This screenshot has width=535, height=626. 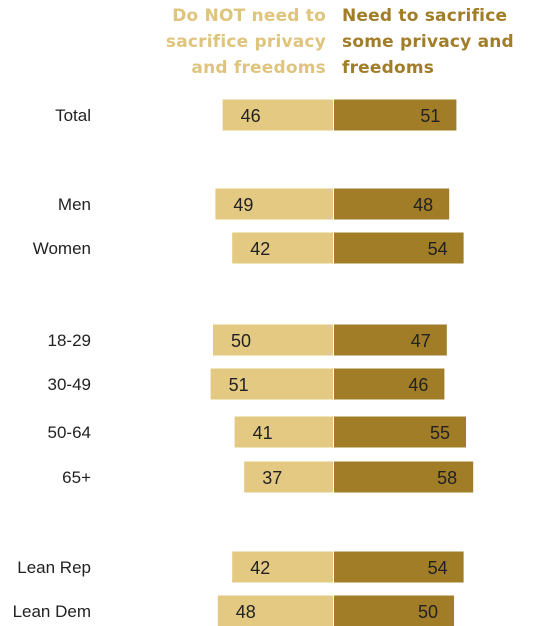 What do you see at coordinates (421, 341) in the screenshot?
I see `value-label-need: 47` at bounding box center [421, 341].